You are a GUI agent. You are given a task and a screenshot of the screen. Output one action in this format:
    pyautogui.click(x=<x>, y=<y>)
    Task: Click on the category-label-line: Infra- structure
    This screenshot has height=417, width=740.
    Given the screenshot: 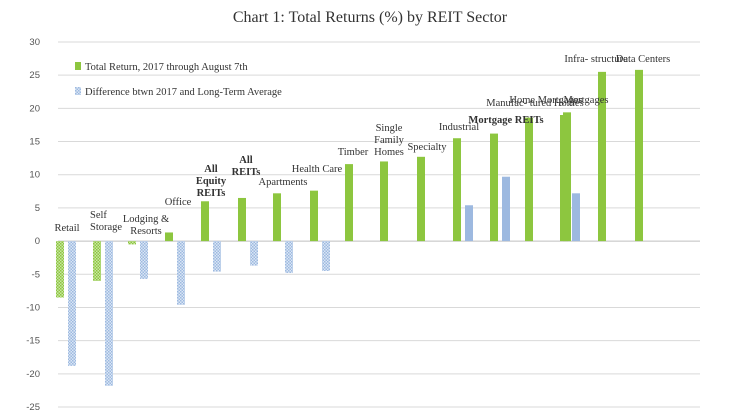 What is the action you would take?
    pyautogui.click(x=596, y=59)
    